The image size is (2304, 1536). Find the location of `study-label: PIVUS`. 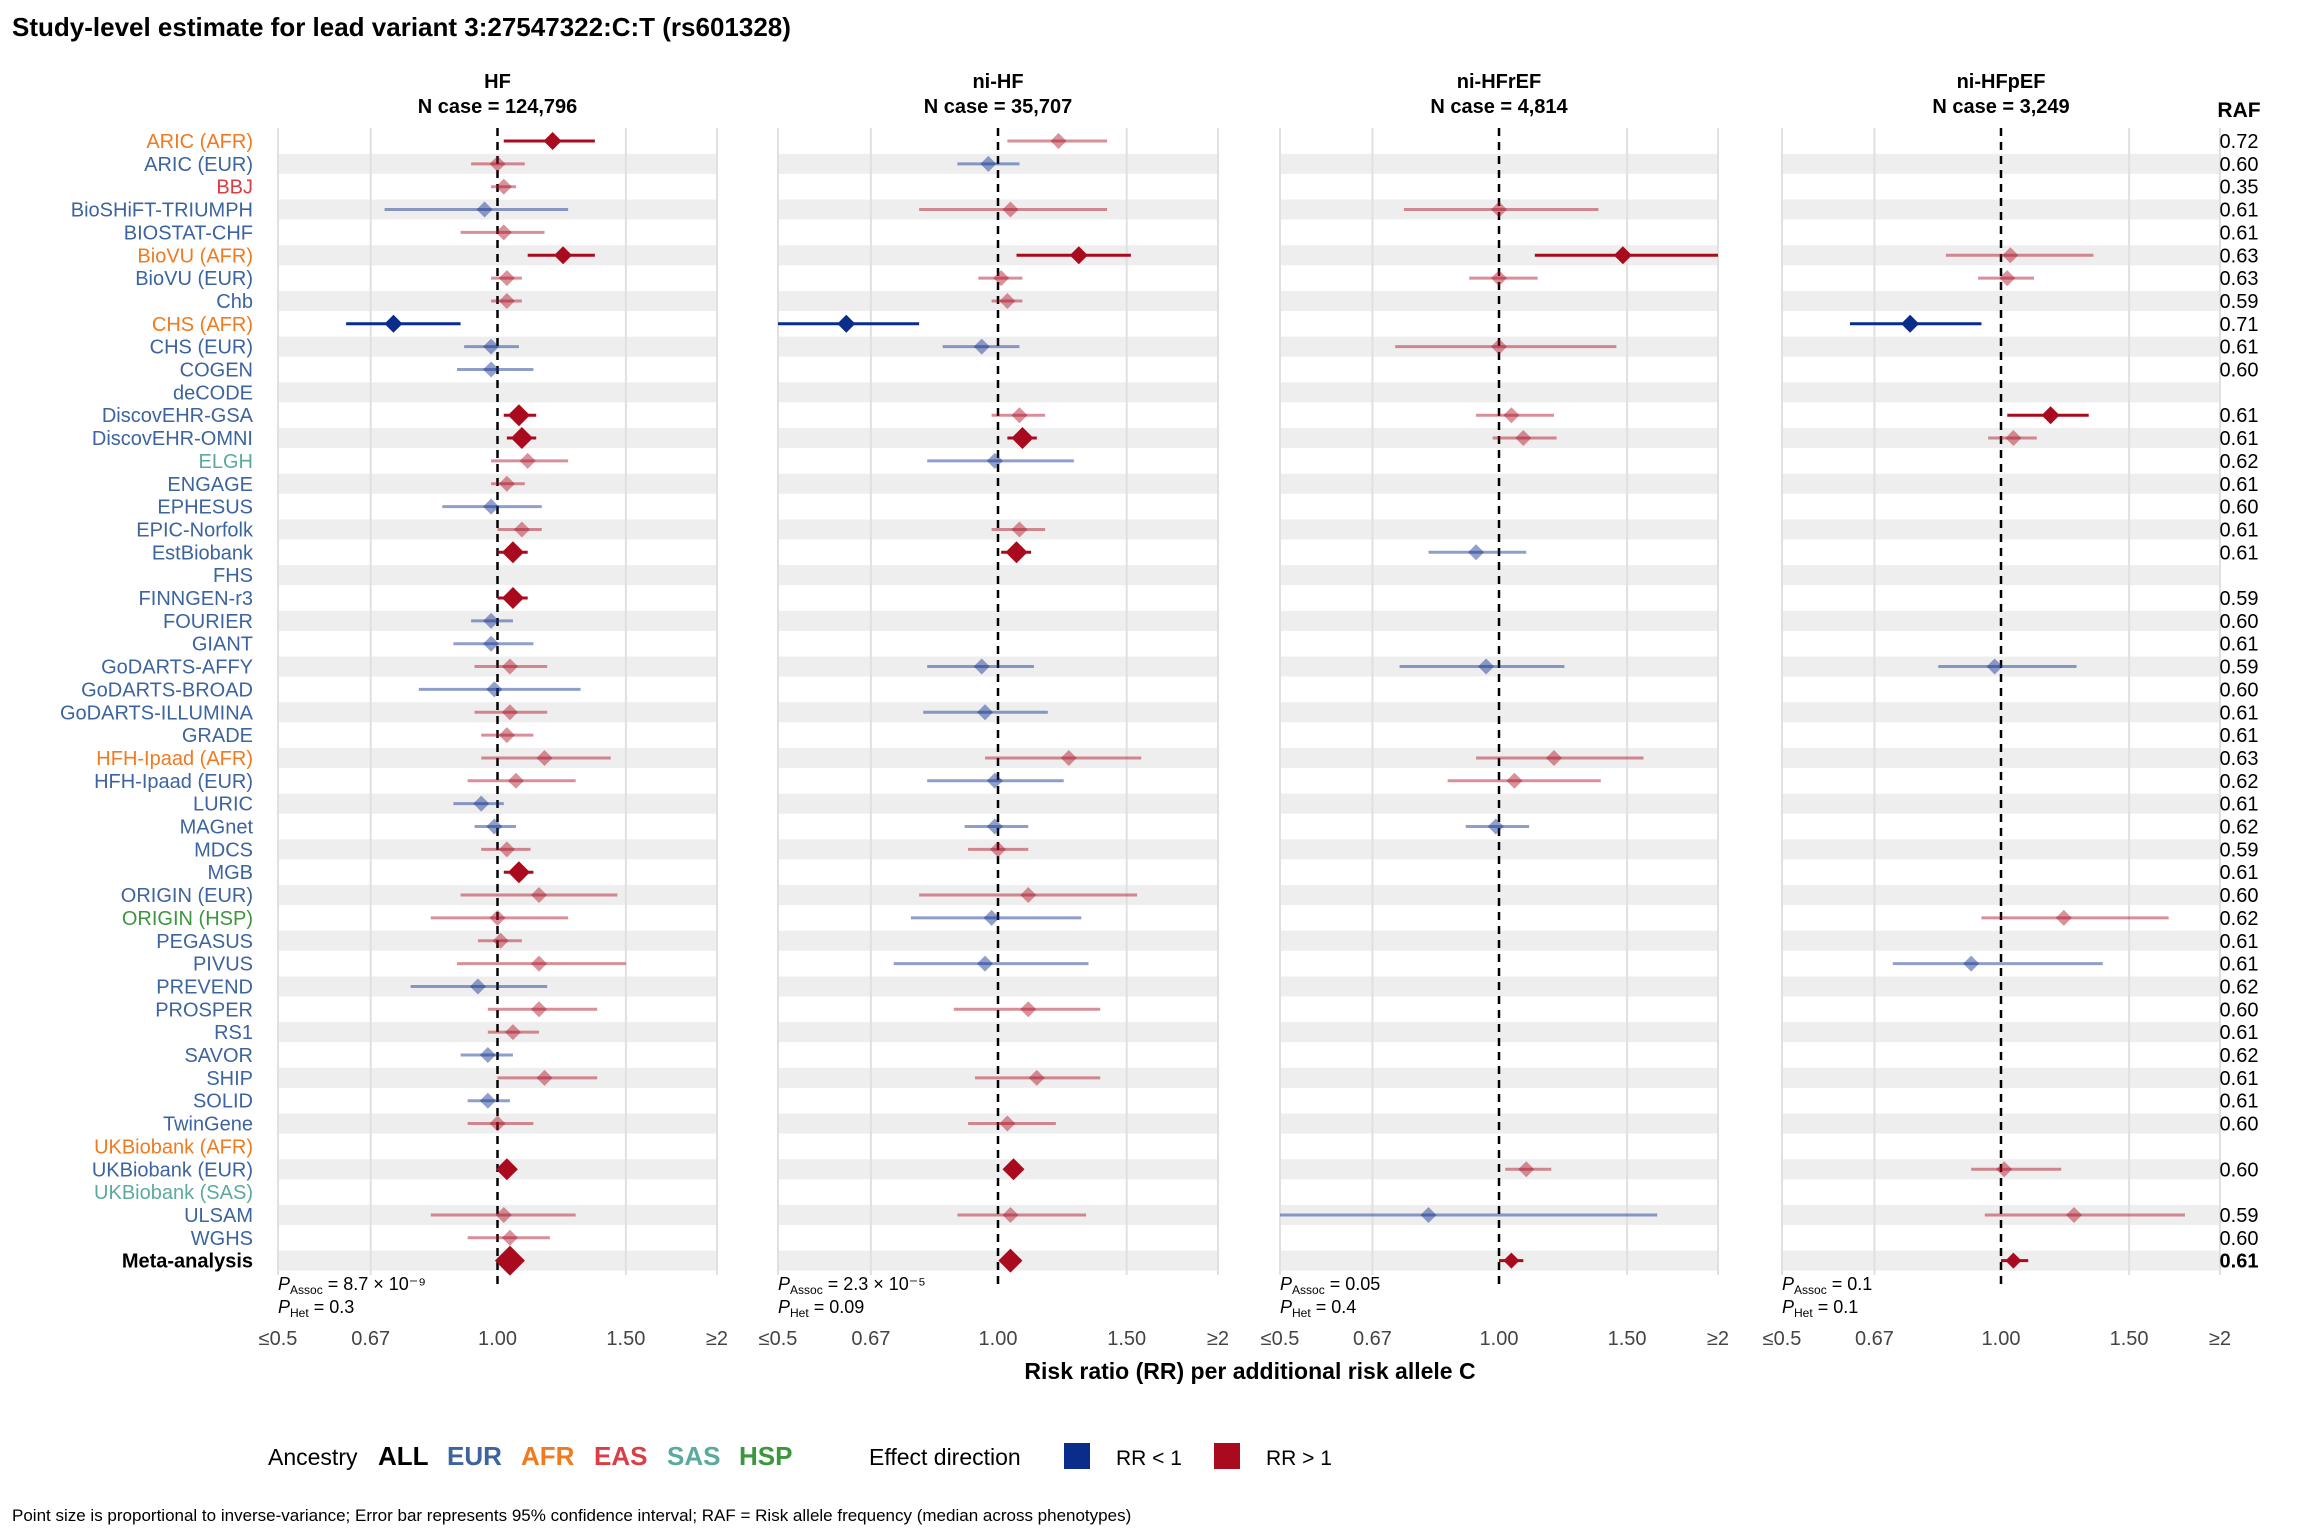

study-label: PIVUS is located at coordinates (223, 965).